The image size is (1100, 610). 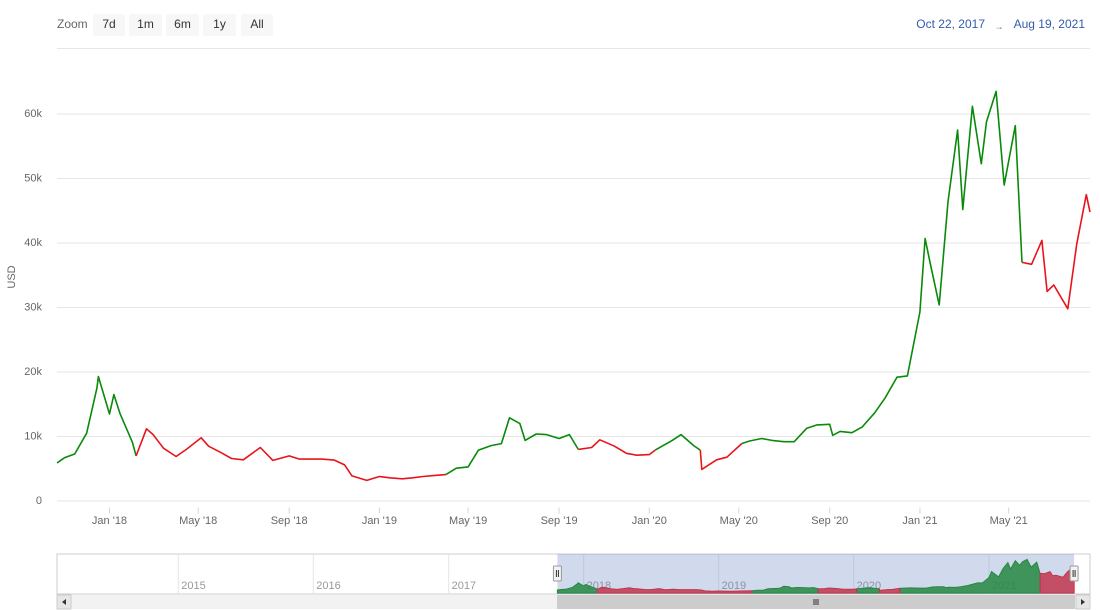 I want to click on navigator-tick-label: 2017, so click(x=464, y=586).